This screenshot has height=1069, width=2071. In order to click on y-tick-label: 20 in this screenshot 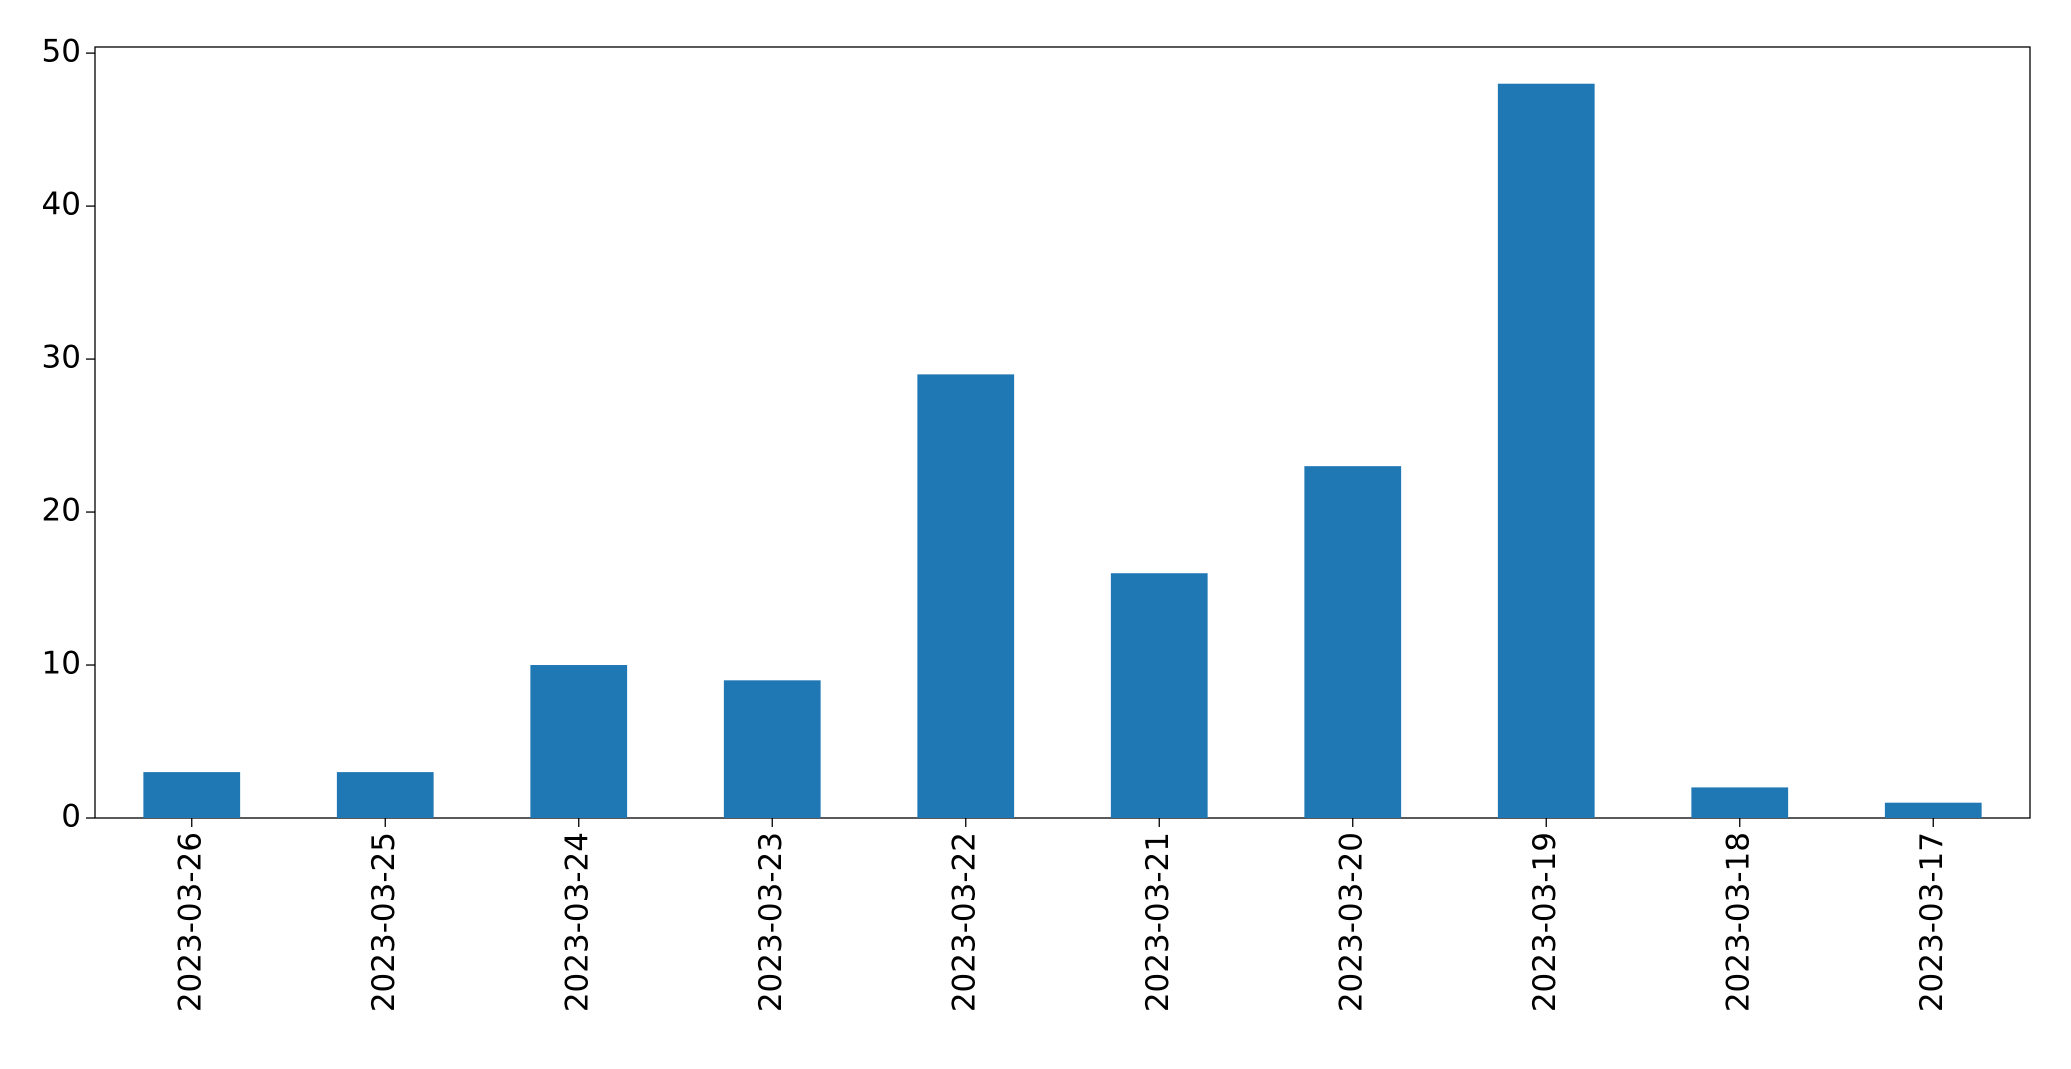, I will do `click(61, 511)`.